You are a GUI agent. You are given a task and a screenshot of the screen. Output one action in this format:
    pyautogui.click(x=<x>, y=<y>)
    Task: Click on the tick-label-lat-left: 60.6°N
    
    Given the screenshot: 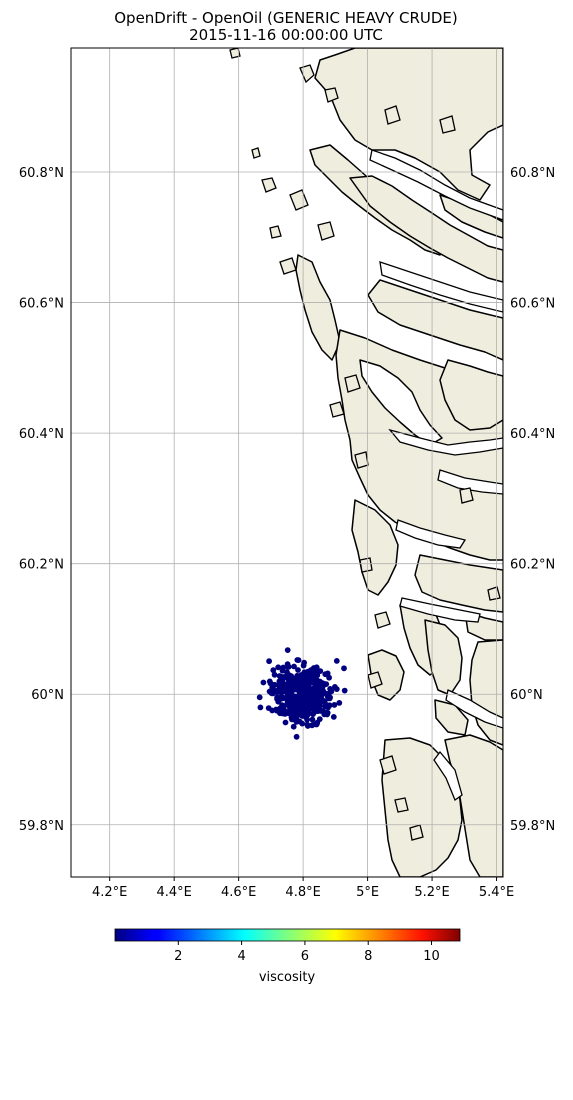 What is the action you would take?
    pyautogui.click(x=41, y=304)
    